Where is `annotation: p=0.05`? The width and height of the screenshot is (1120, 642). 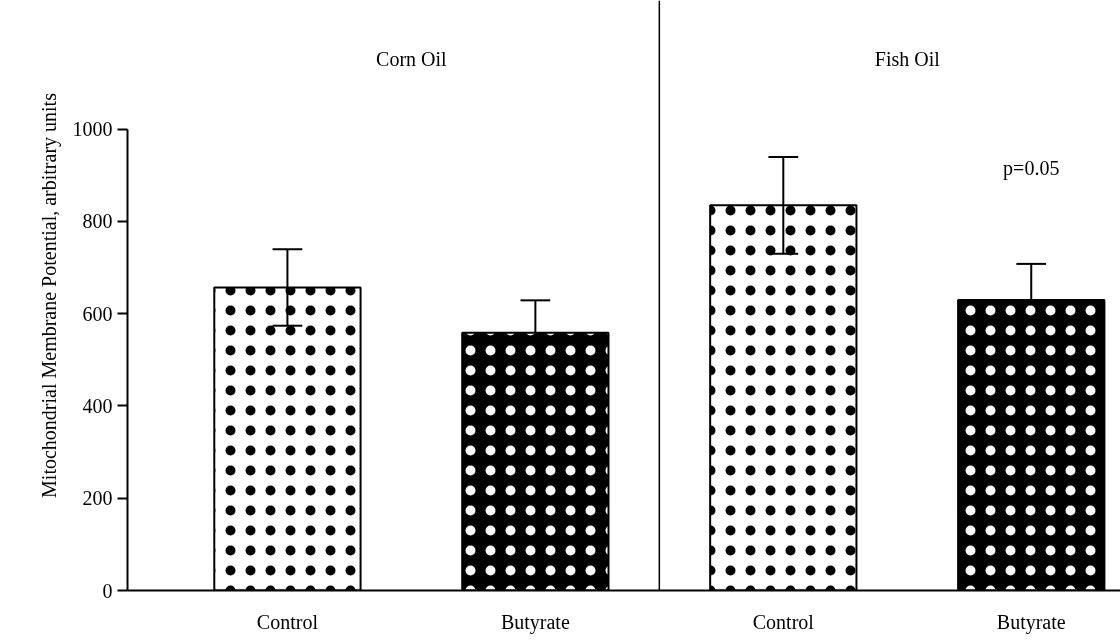
annotation: p=0.05 is located at coordinates (1031, 168).